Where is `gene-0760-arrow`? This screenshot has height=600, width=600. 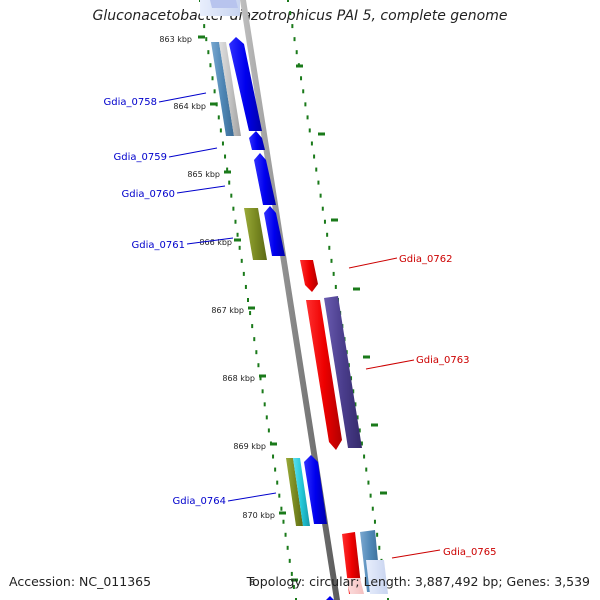
gene-0760-arrow is located at coordinates (265, 179).